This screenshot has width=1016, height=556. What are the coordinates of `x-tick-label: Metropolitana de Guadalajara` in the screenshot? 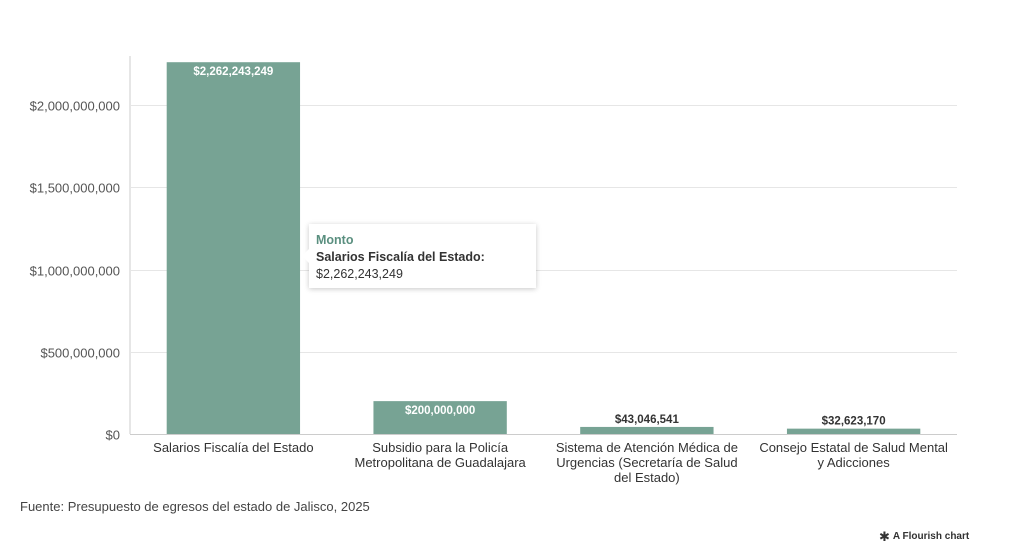 It's located at (440, 462).